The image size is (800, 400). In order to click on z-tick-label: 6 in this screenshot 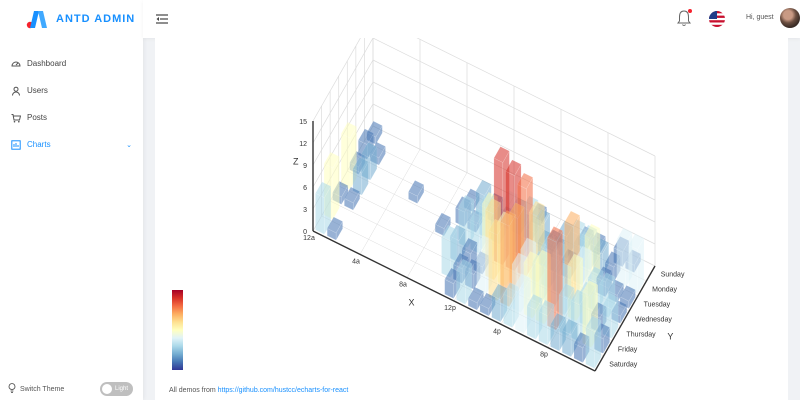, I will do `click(305, 188)`.